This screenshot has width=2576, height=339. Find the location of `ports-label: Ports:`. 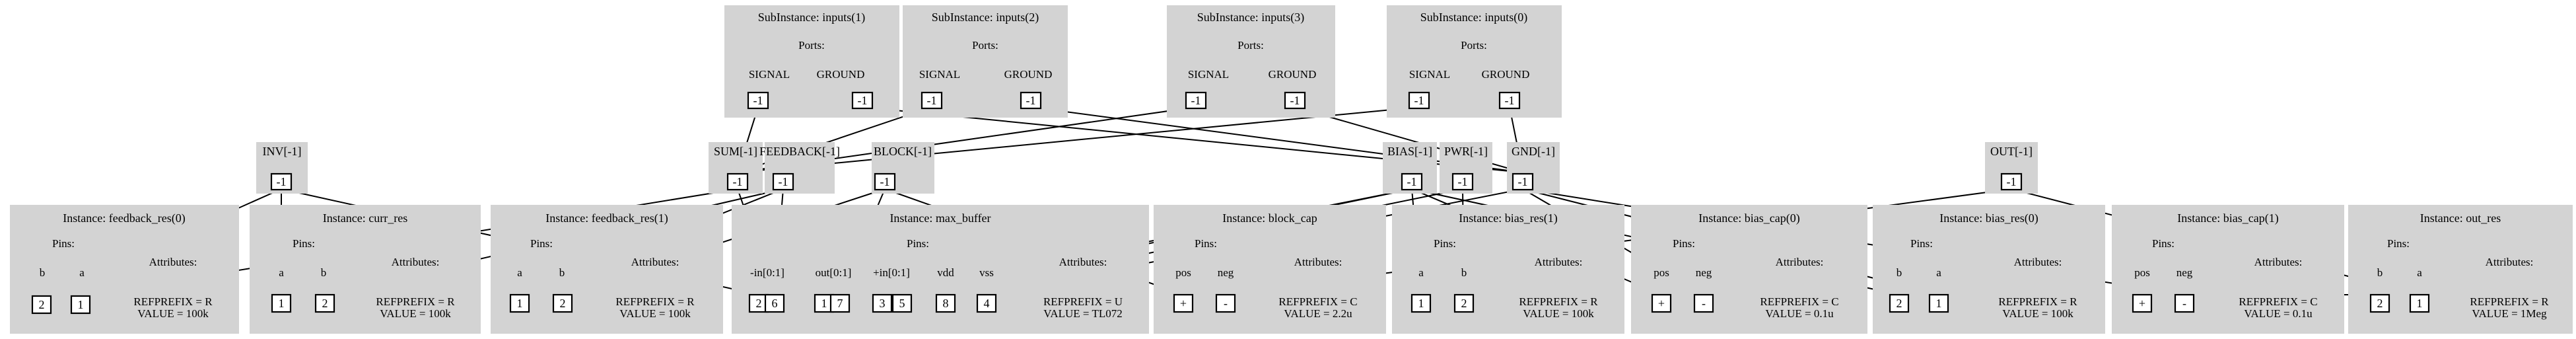

ports-label: Ports: is located at coordinates (812, 45).